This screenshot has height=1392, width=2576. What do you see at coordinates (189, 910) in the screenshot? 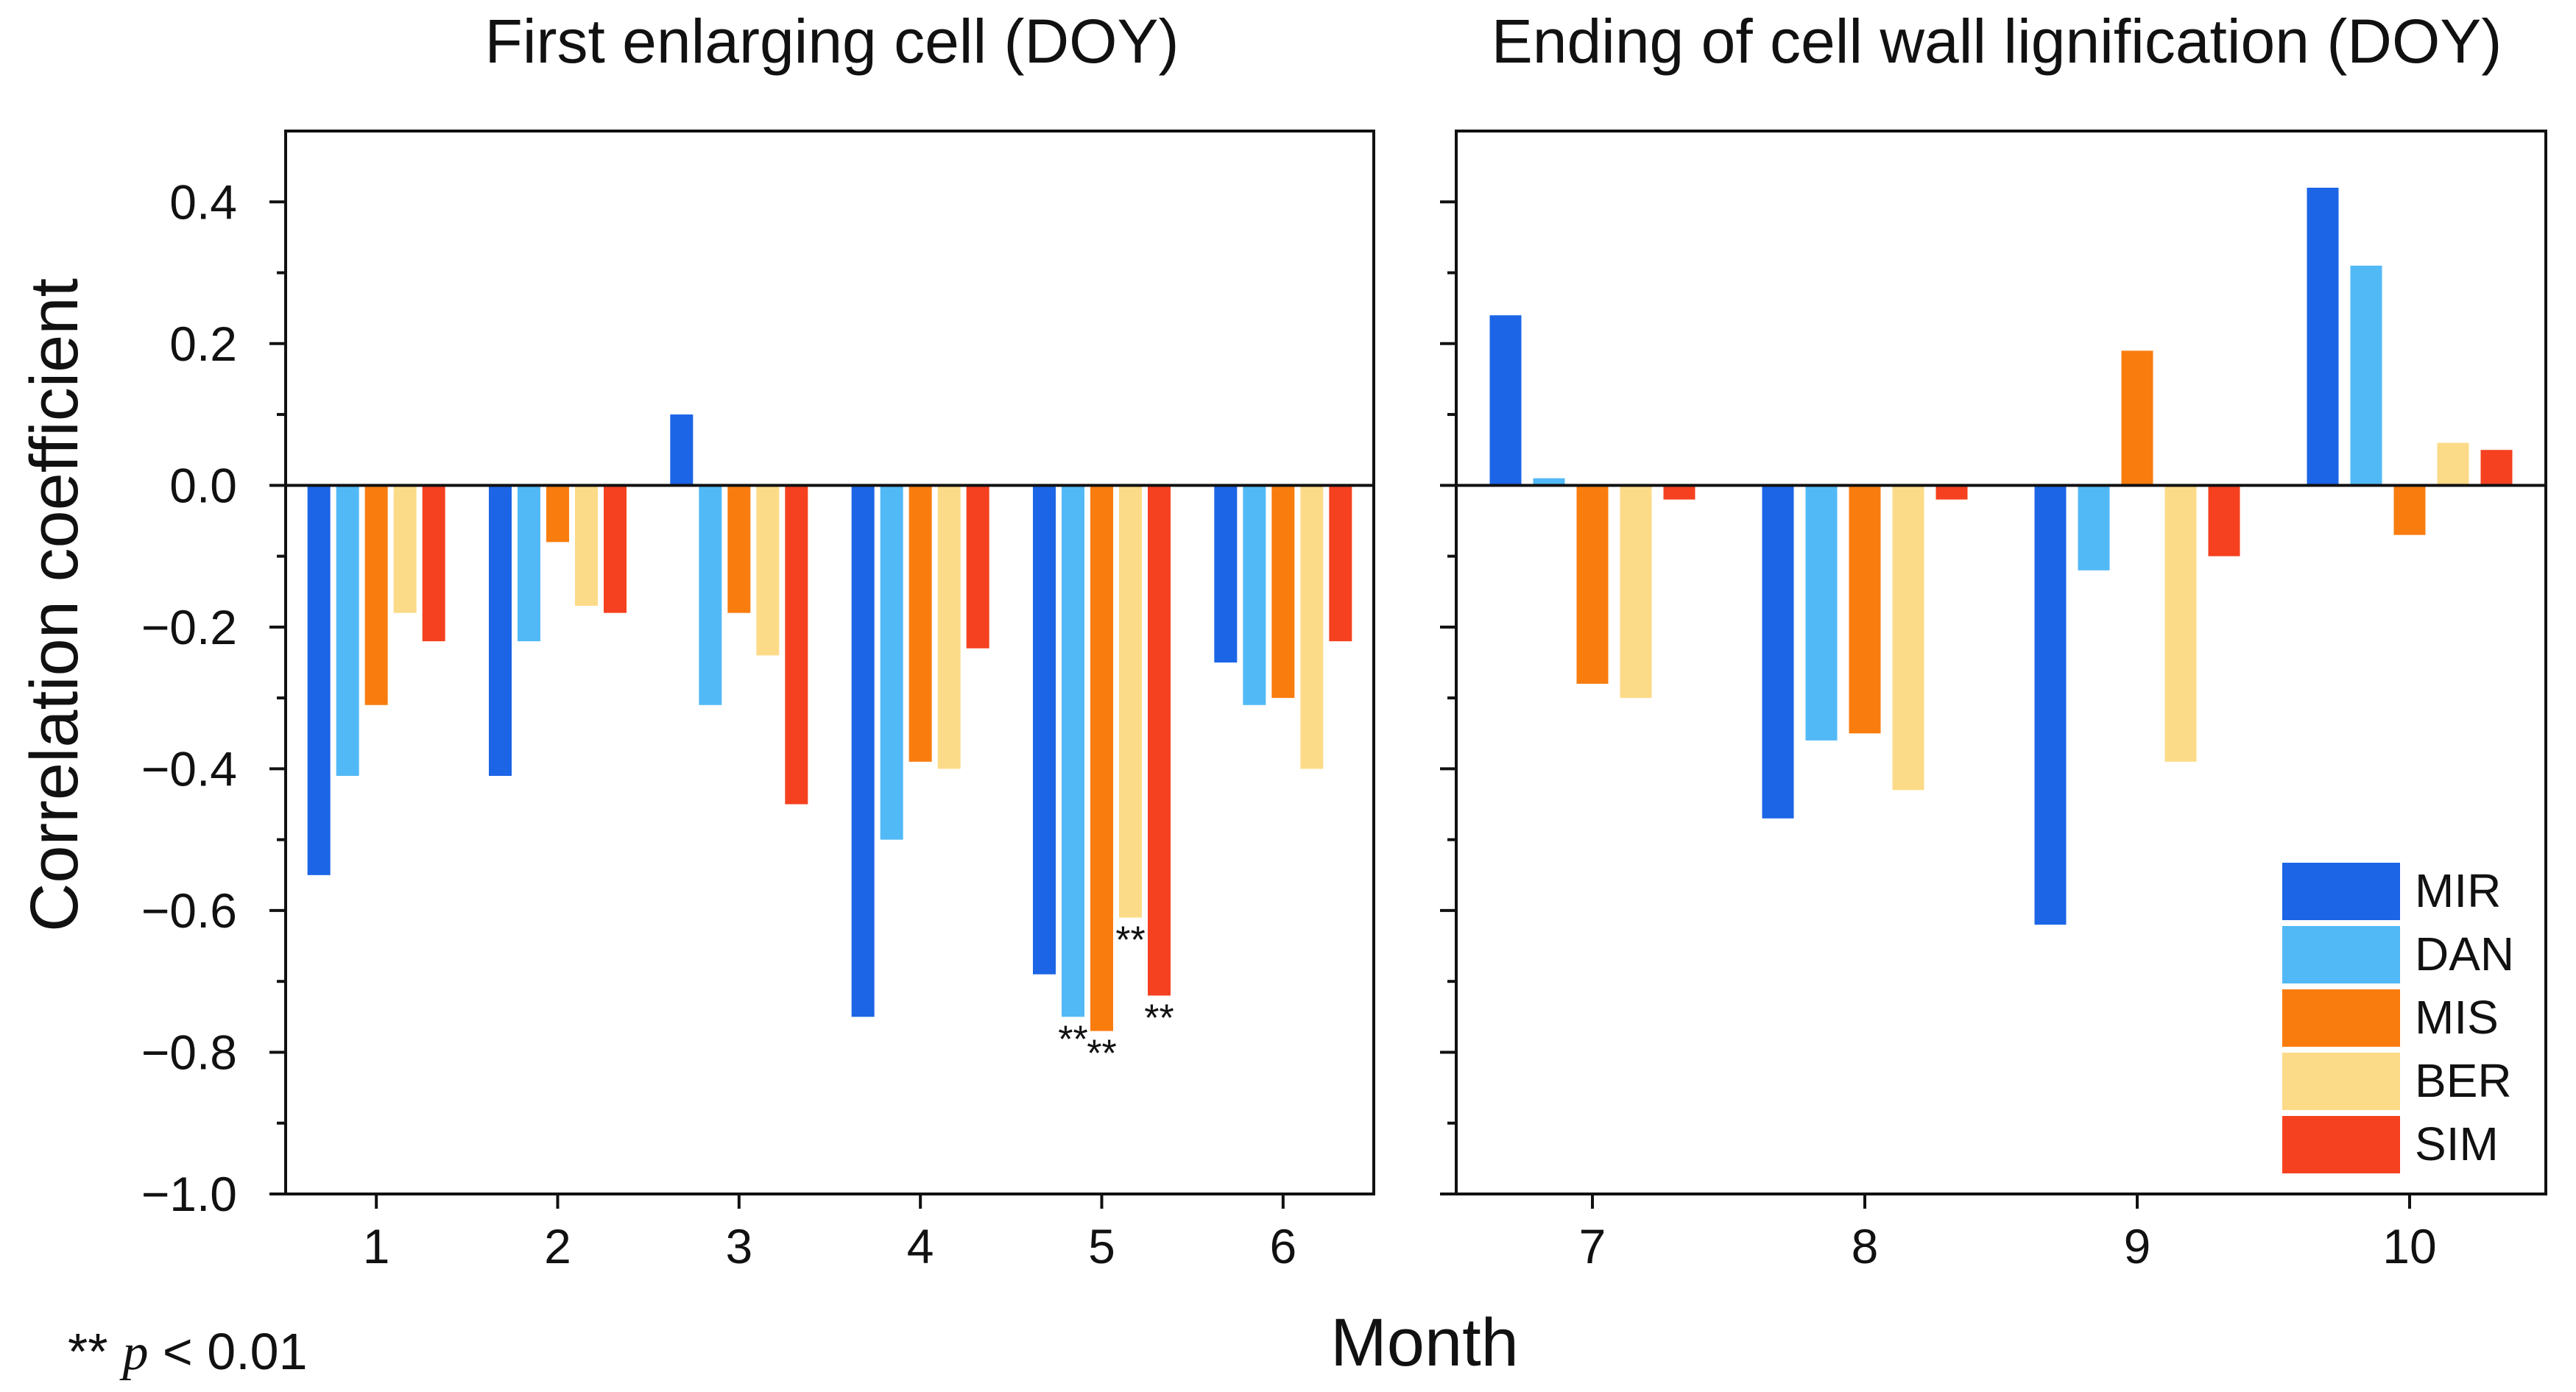
I see `y-tick-label: −0.6` at bounding box center [189, 910].